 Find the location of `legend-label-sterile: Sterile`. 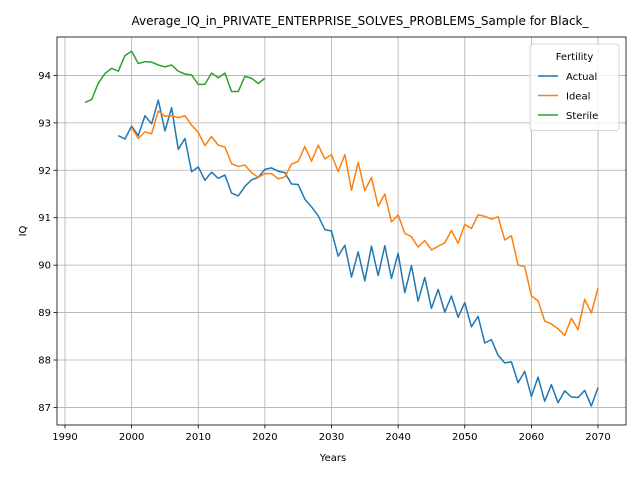

legend-label-sterile: Sterile is located at coordinates (582, 116).